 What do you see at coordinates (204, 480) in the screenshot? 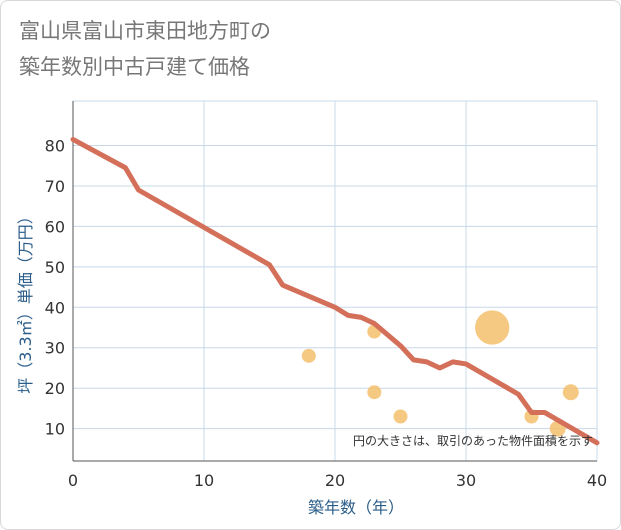
I see `x-tick-label: 10` at bounding box center [204, 480].